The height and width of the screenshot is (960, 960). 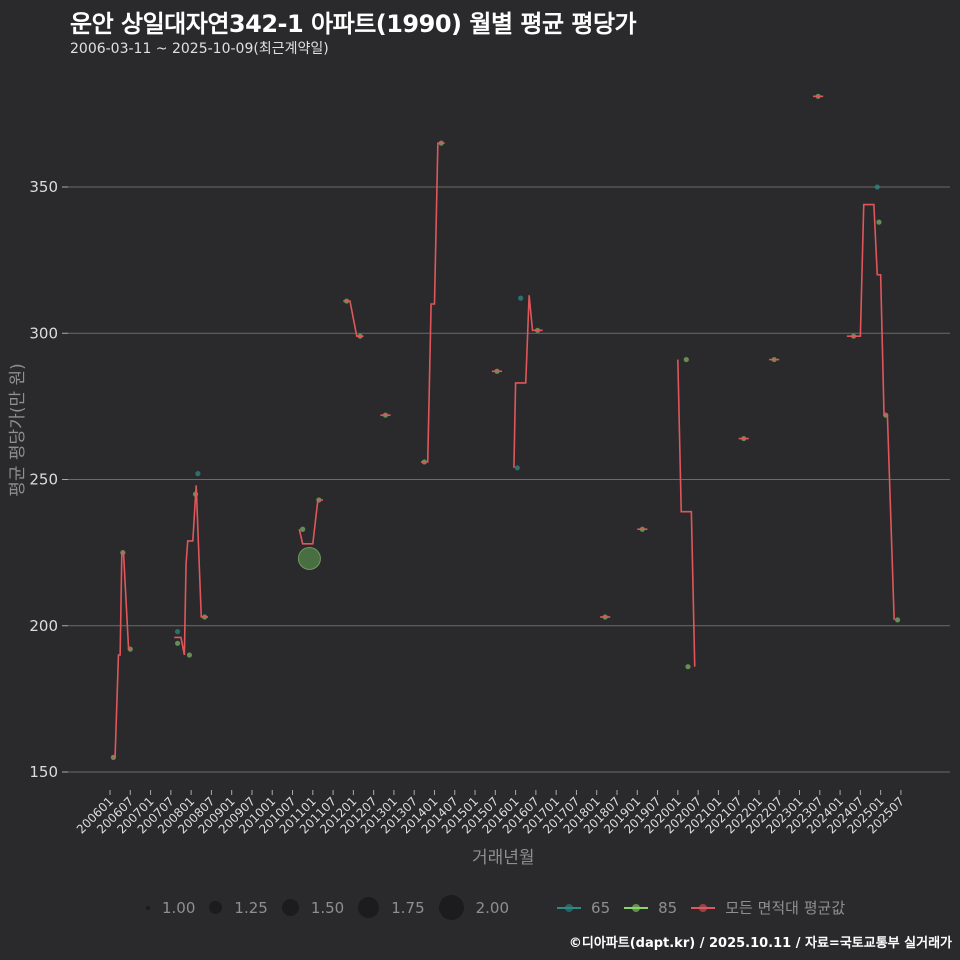 I want to click on legend-label: 1.00, so click(x=179, y=907).